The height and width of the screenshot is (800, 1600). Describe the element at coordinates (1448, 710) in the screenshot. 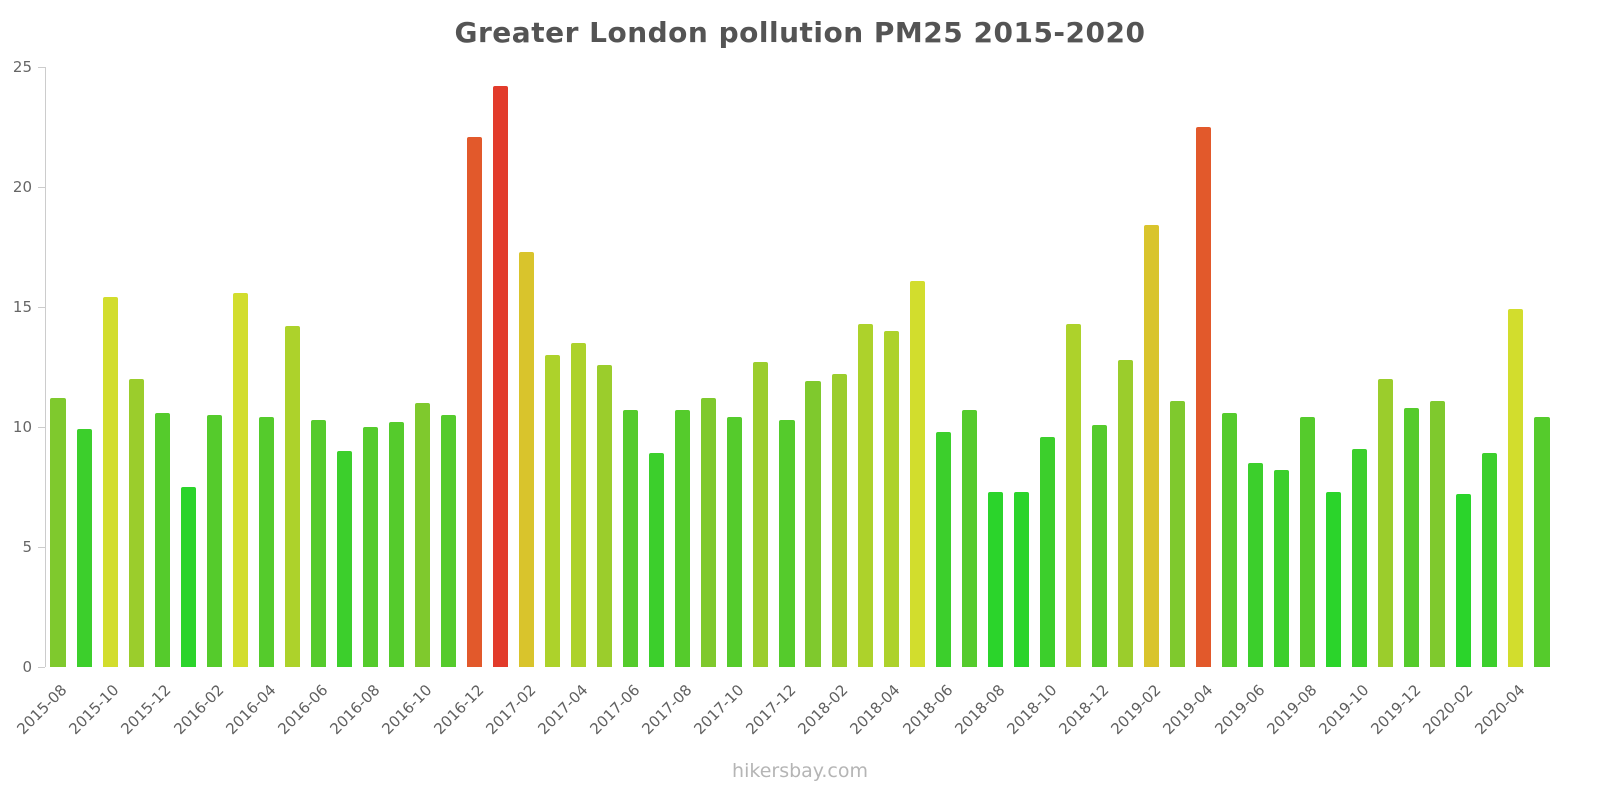

I see `x-tick-label-2020-02: 2020-02` at that location.